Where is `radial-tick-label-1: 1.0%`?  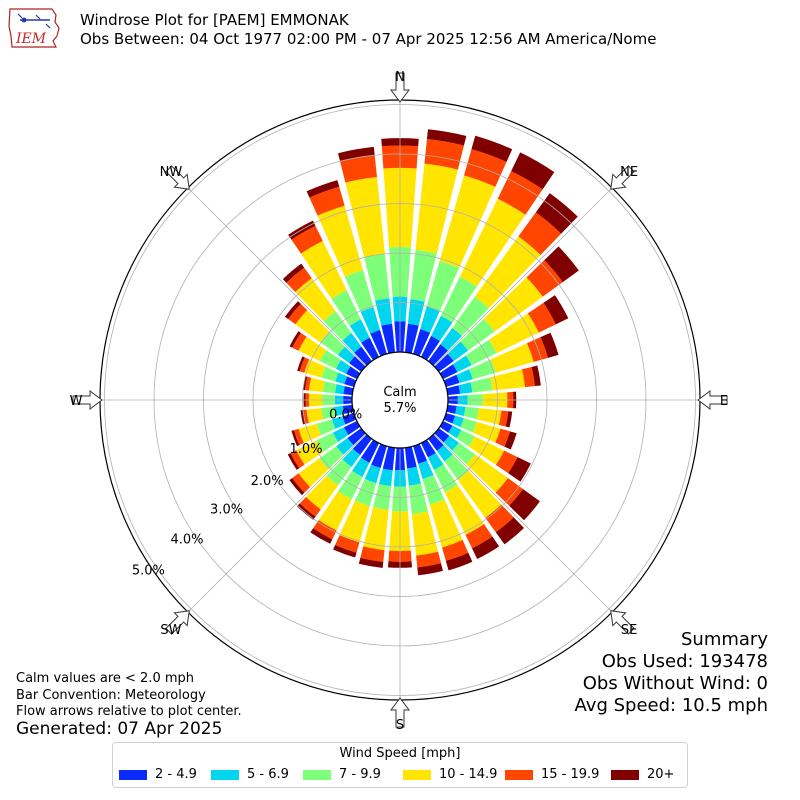 radial-tick-label-1: 1.0% is located at coordinates (305, 449).